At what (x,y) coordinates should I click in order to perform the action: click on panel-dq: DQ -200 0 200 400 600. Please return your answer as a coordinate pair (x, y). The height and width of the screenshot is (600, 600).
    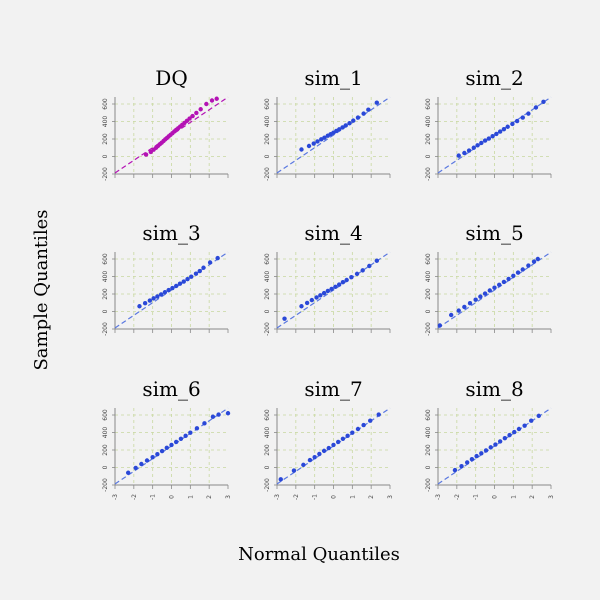
    Looking at the image, I should click on (165, 123).